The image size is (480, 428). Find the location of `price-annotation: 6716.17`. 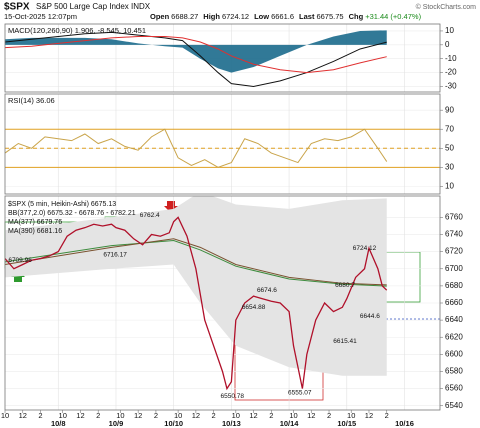

price-annotation: 6716.17 is located at coordinates (115, 255).